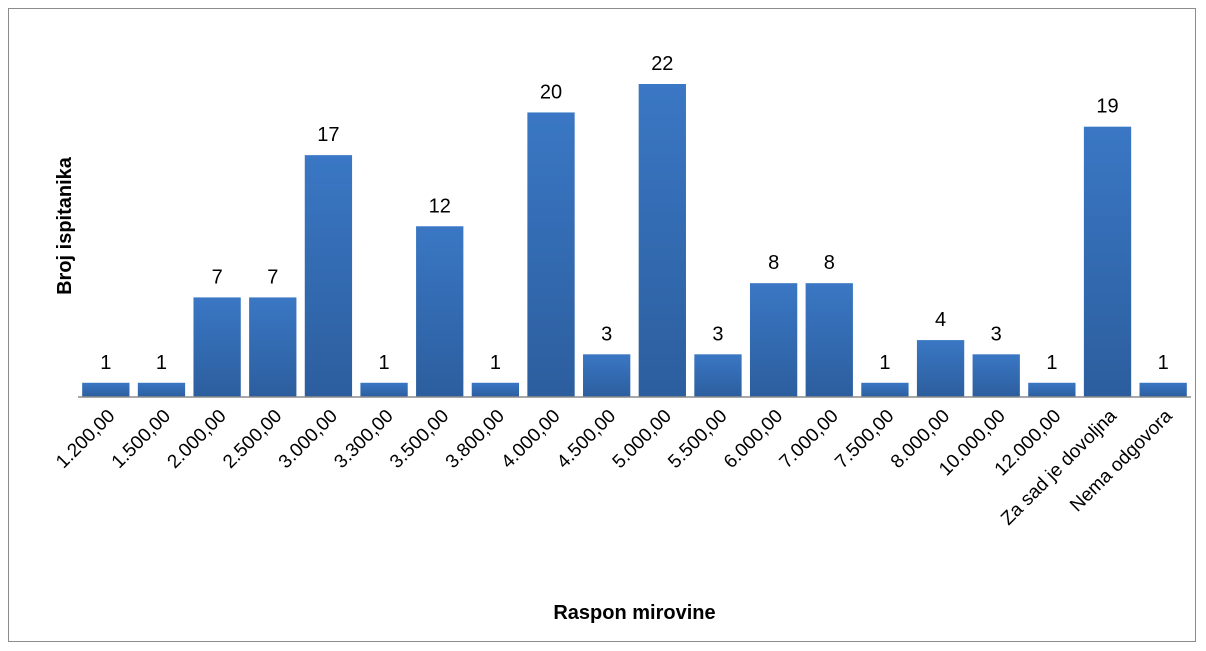 The height and width of the screenshot is (651, 1206). I want to click on data-label-19: 1, so click(1163, 363).